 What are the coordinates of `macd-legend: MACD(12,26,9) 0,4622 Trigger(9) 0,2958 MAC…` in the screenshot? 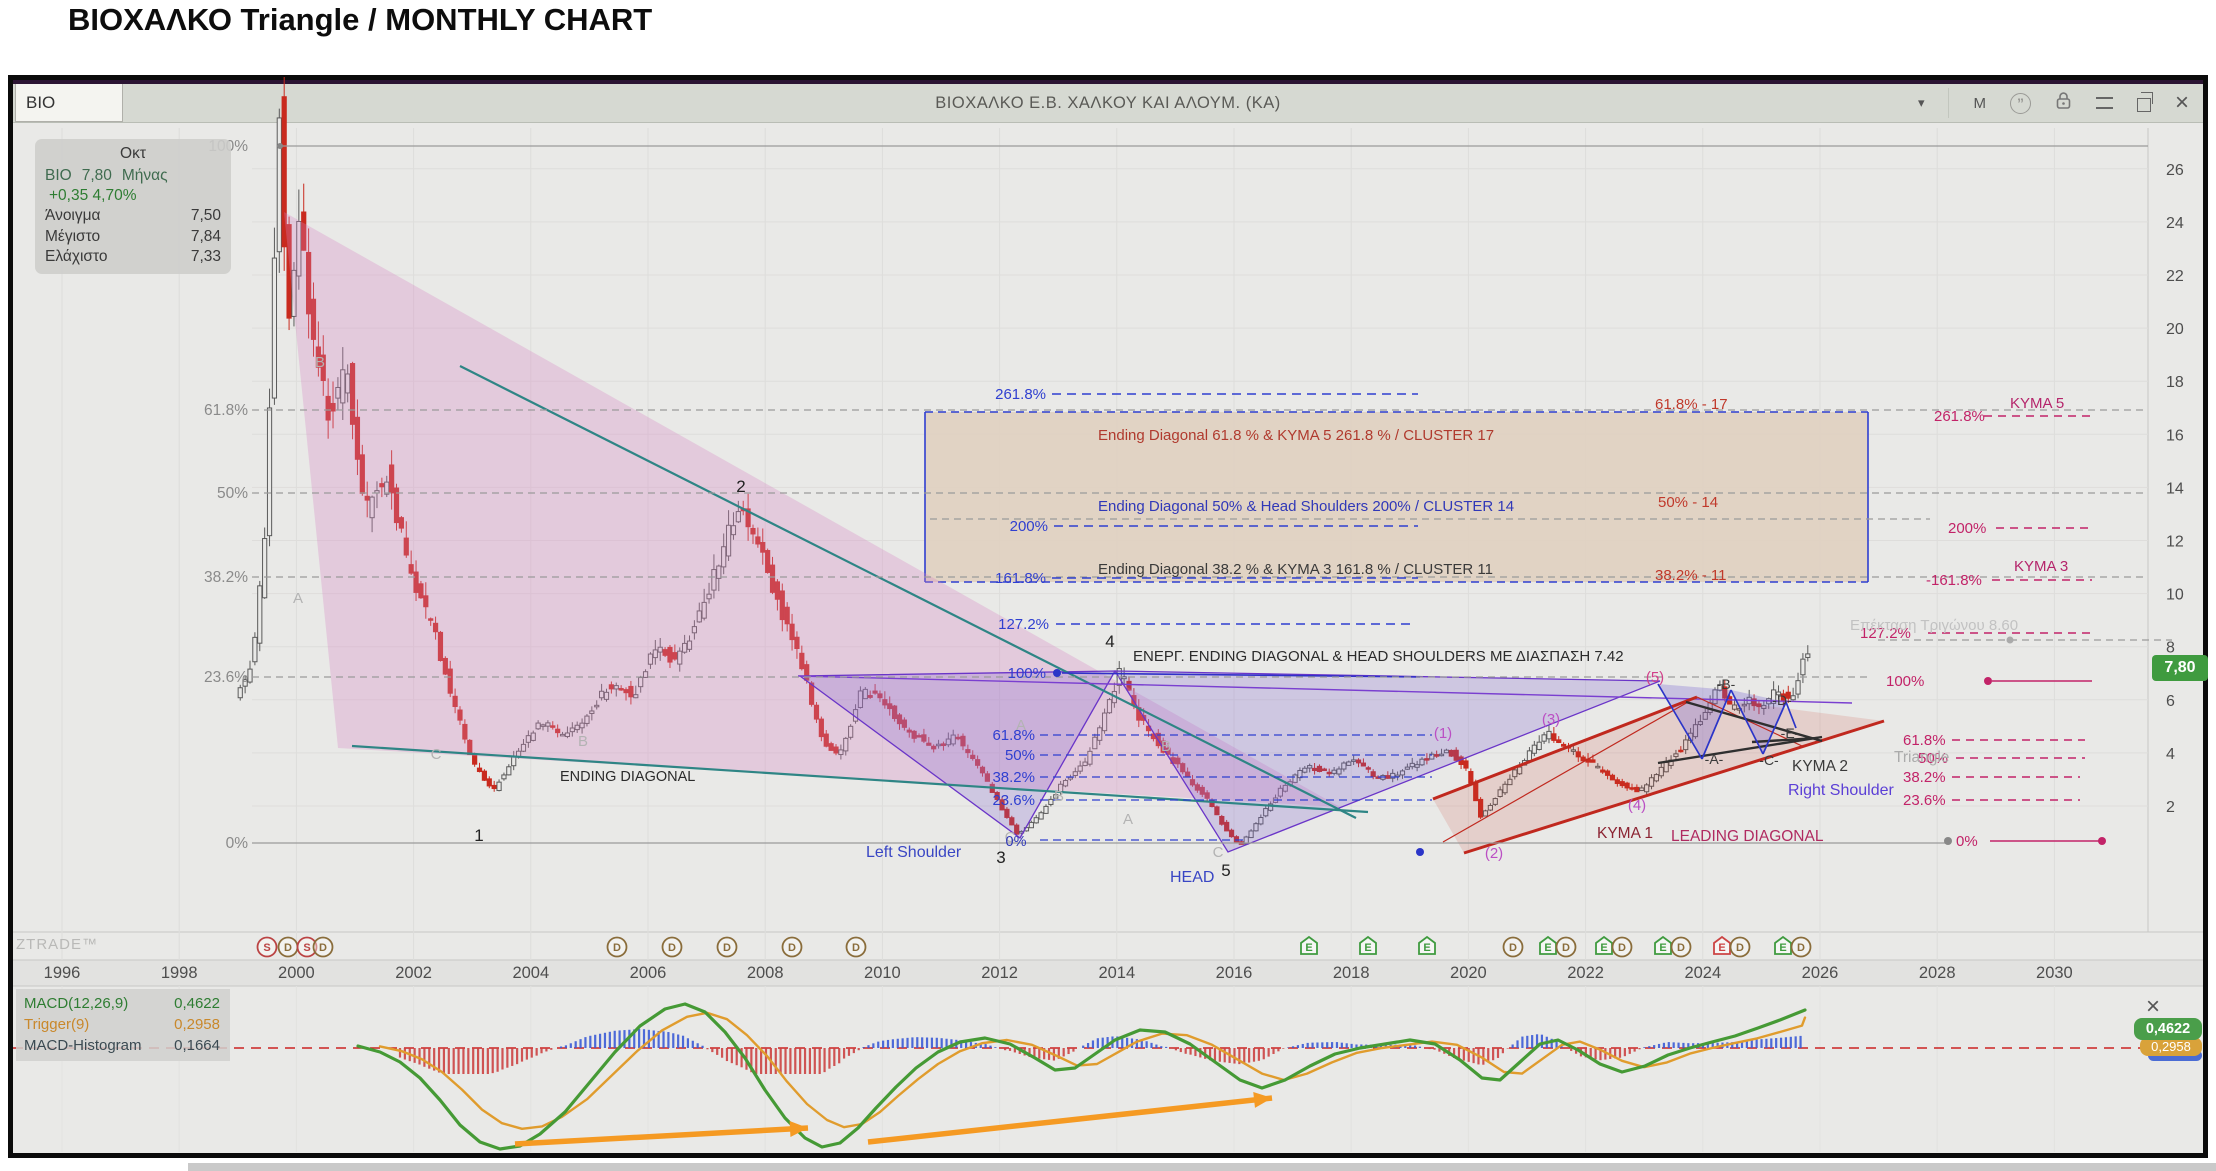 It's located at (123, 1025).